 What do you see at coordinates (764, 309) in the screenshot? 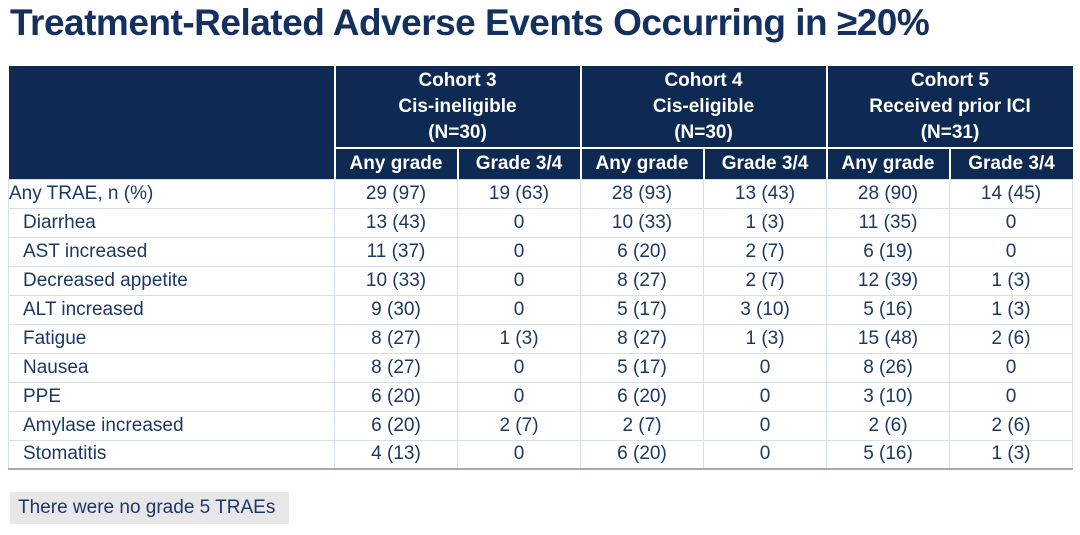
I see `value-cell: 3 (10)` at bounding box center [764, 309].